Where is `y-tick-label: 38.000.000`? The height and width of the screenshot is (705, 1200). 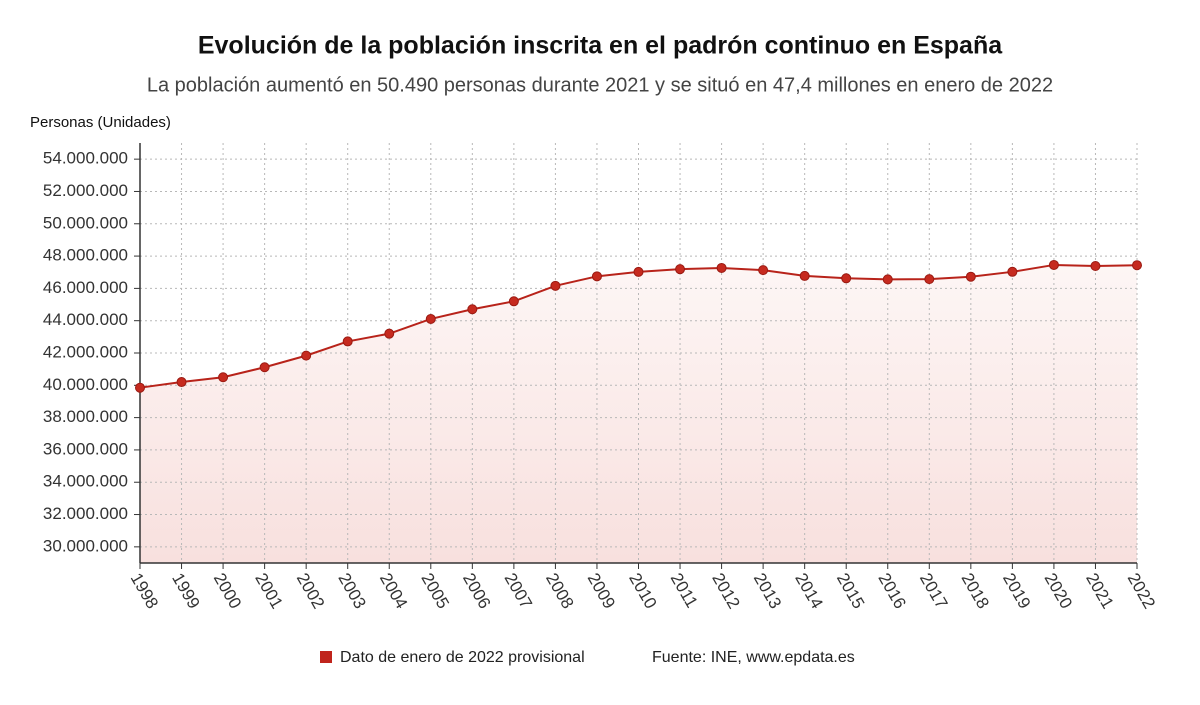
y-tick-label: 38.000.000 is located at coordinates (85, 416).